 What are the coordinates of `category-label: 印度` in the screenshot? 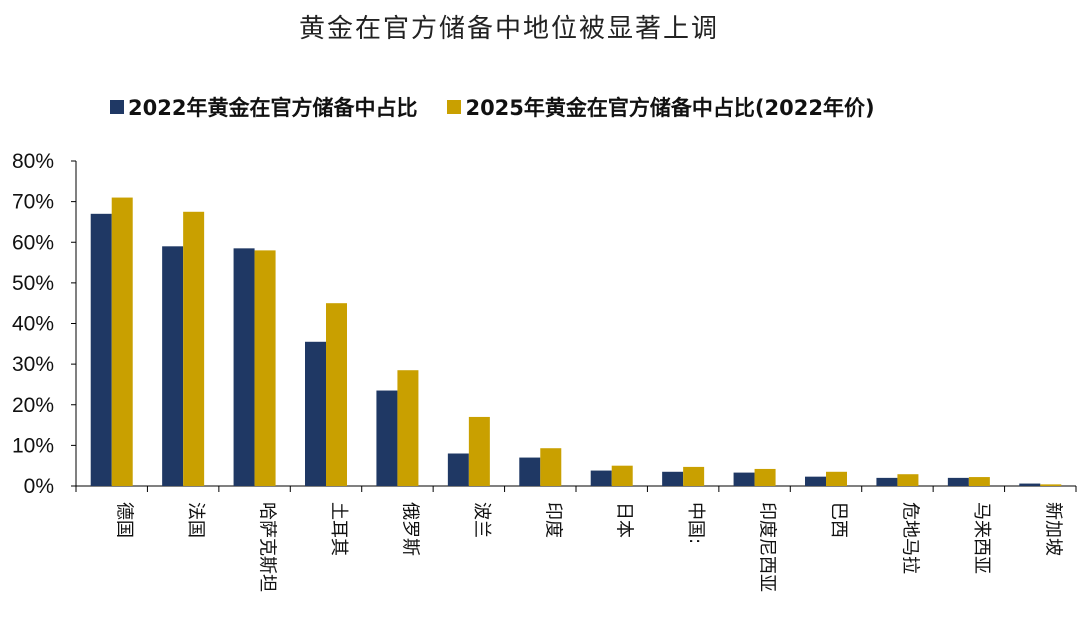 It's located at (552, 520).